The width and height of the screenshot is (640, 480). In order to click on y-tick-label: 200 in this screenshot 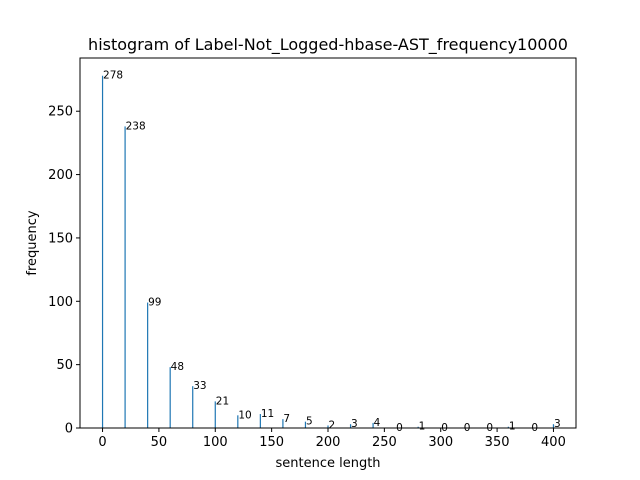, I will do `click(60, 175)`.